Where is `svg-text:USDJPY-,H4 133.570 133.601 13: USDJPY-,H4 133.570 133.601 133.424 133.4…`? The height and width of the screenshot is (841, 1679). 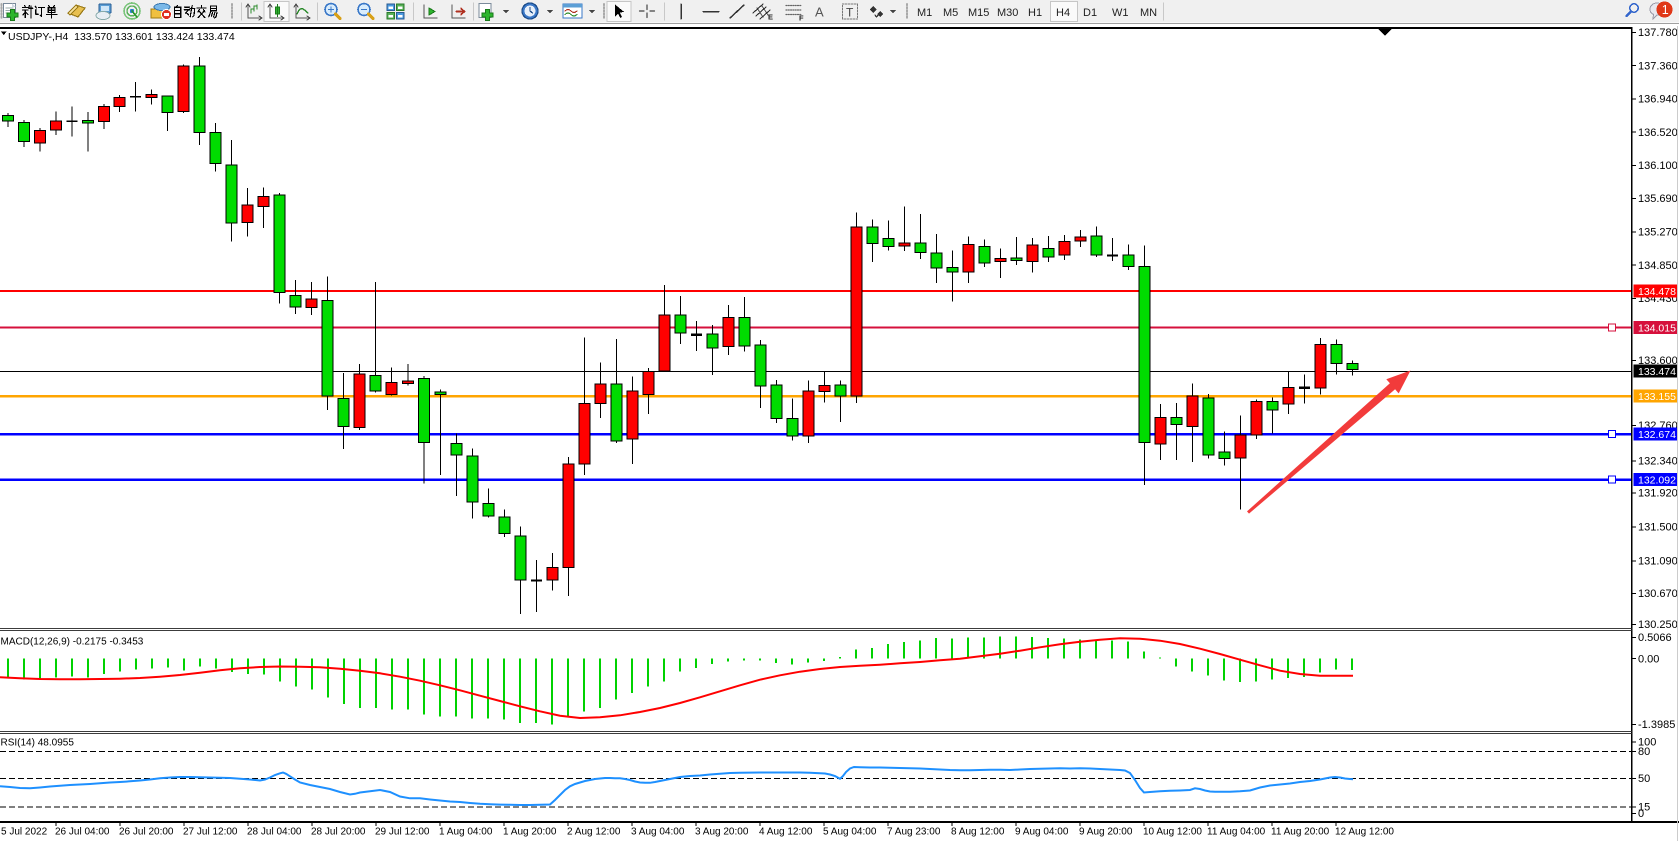
svg-text:USDJPY-,H4 133.570 133.601 13: USDJPY-,H4 133.570 133.601 133.424 133.4… is located at coordinates (121, 37).